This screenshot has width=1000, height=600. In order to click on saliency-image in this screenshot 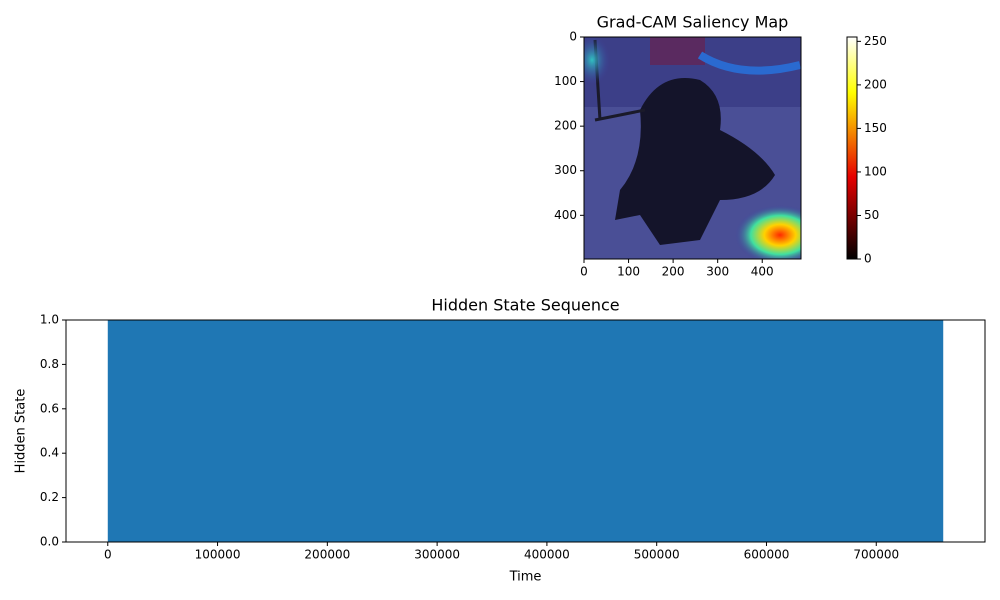, I will do `click(692, 148)`.